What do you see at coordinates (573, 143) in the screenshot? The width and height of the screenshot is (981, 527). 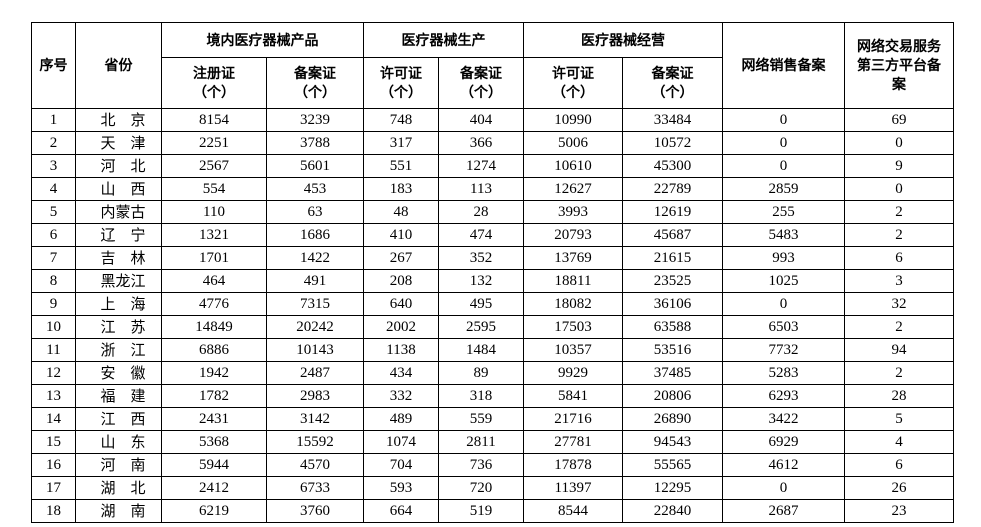 I see `cell-license-operation: 5006` at bounding box center [573, 143].